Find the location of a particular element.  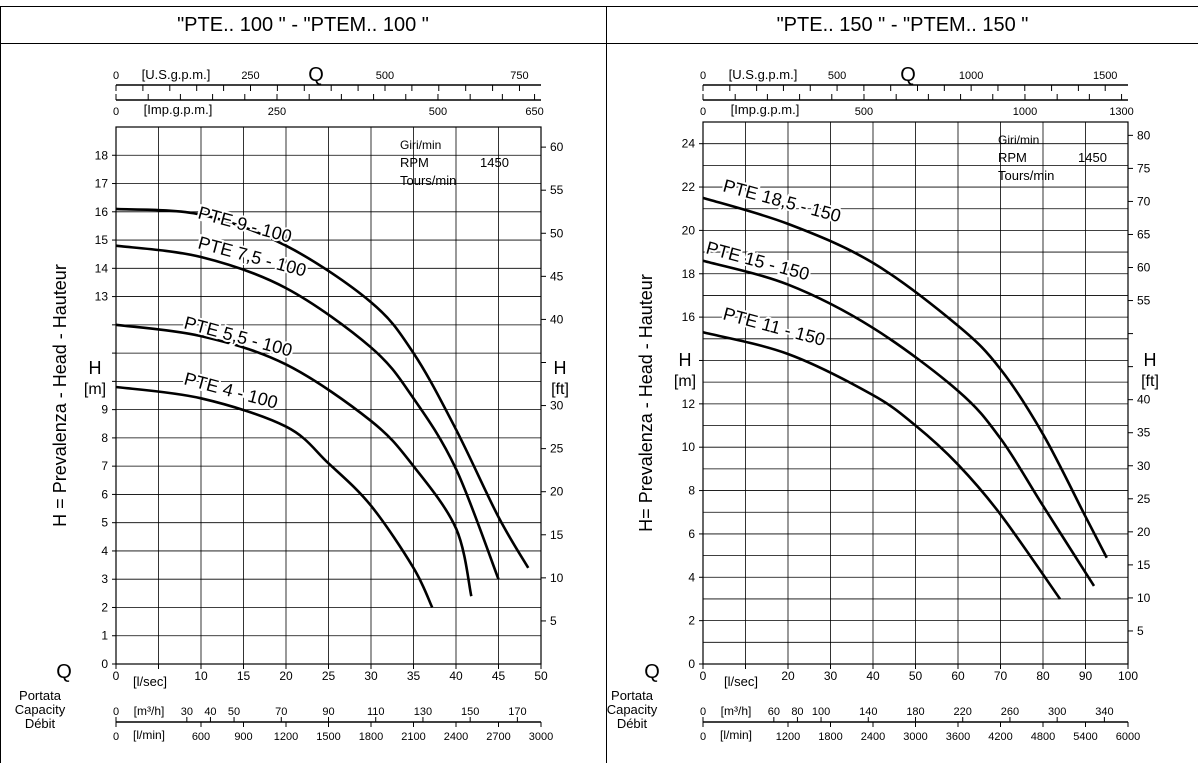

lmin-tick-label: 2400 is located at coordinates (873, 737).